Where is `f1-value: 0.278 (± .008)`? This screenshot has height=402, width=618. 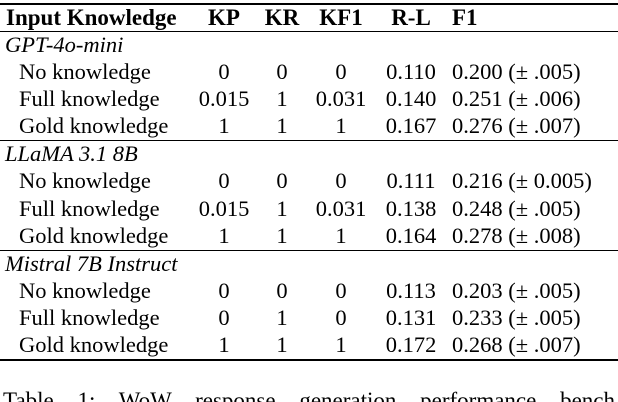
f1-value: 0.278 (± .008) is located at coordinates (516, 235).